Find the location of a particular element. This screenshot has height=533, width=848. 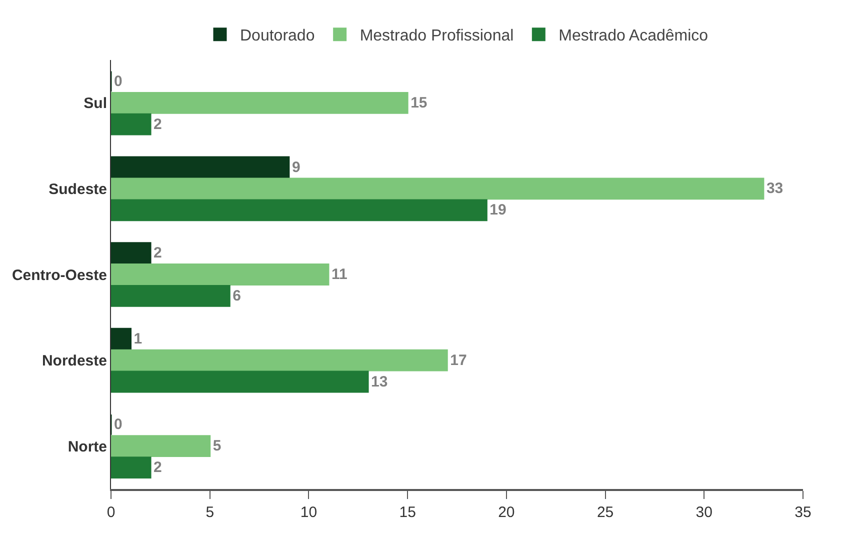

data-label: 33 is located at coordinates (775, 189).